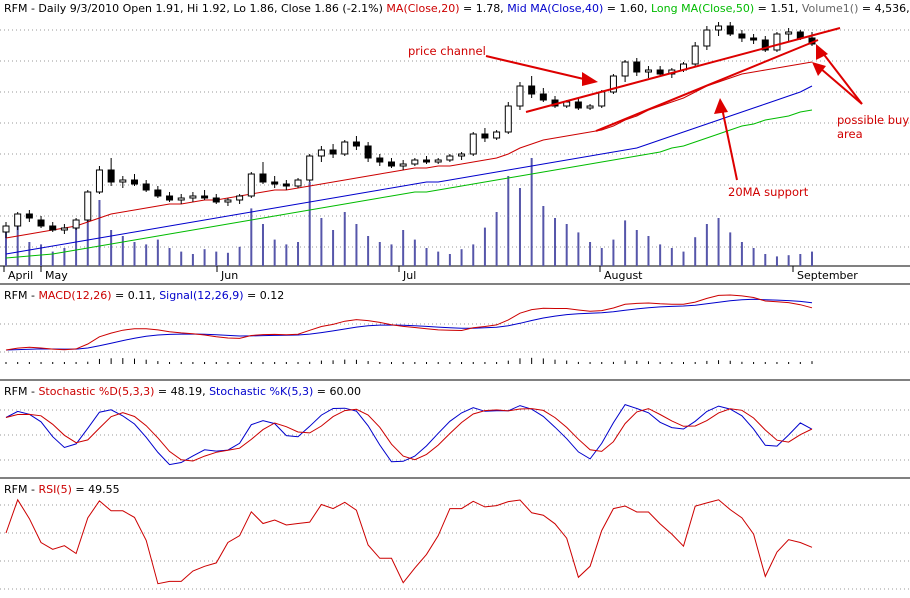  I want to click on x-tick-label: May, so click(56, 275).